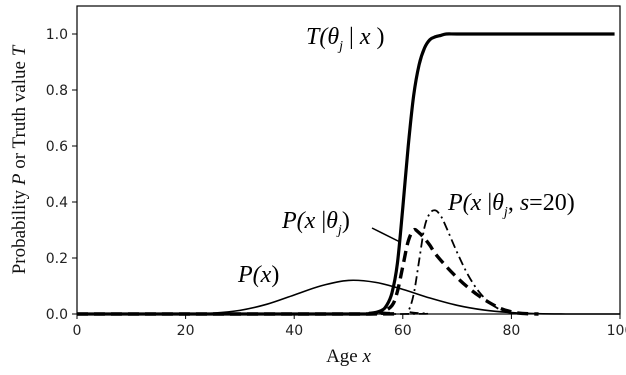  Describe the element at coordinates (345, 39) in the screenshot. I see `annotation-truth-function: T(θj | x )` at that location.